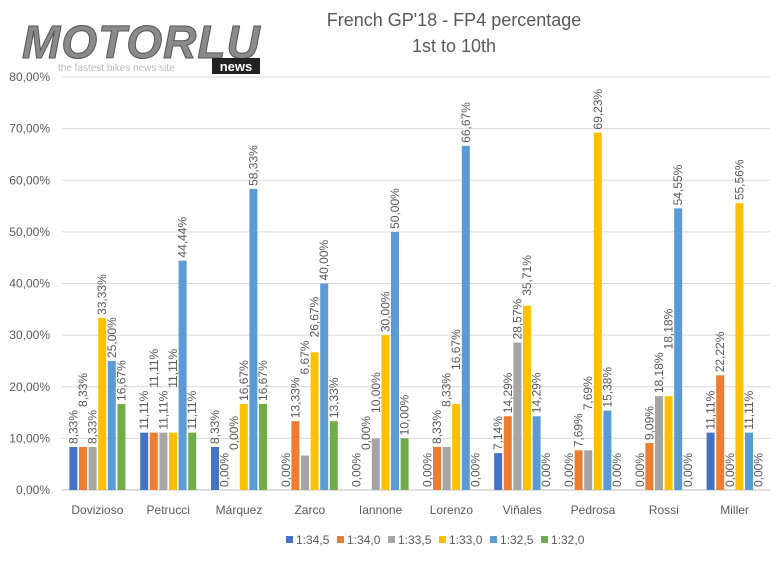 The height and width of the screenshot is (561, 783). I want to click on data-label: 50,00%, so click(395, 208).